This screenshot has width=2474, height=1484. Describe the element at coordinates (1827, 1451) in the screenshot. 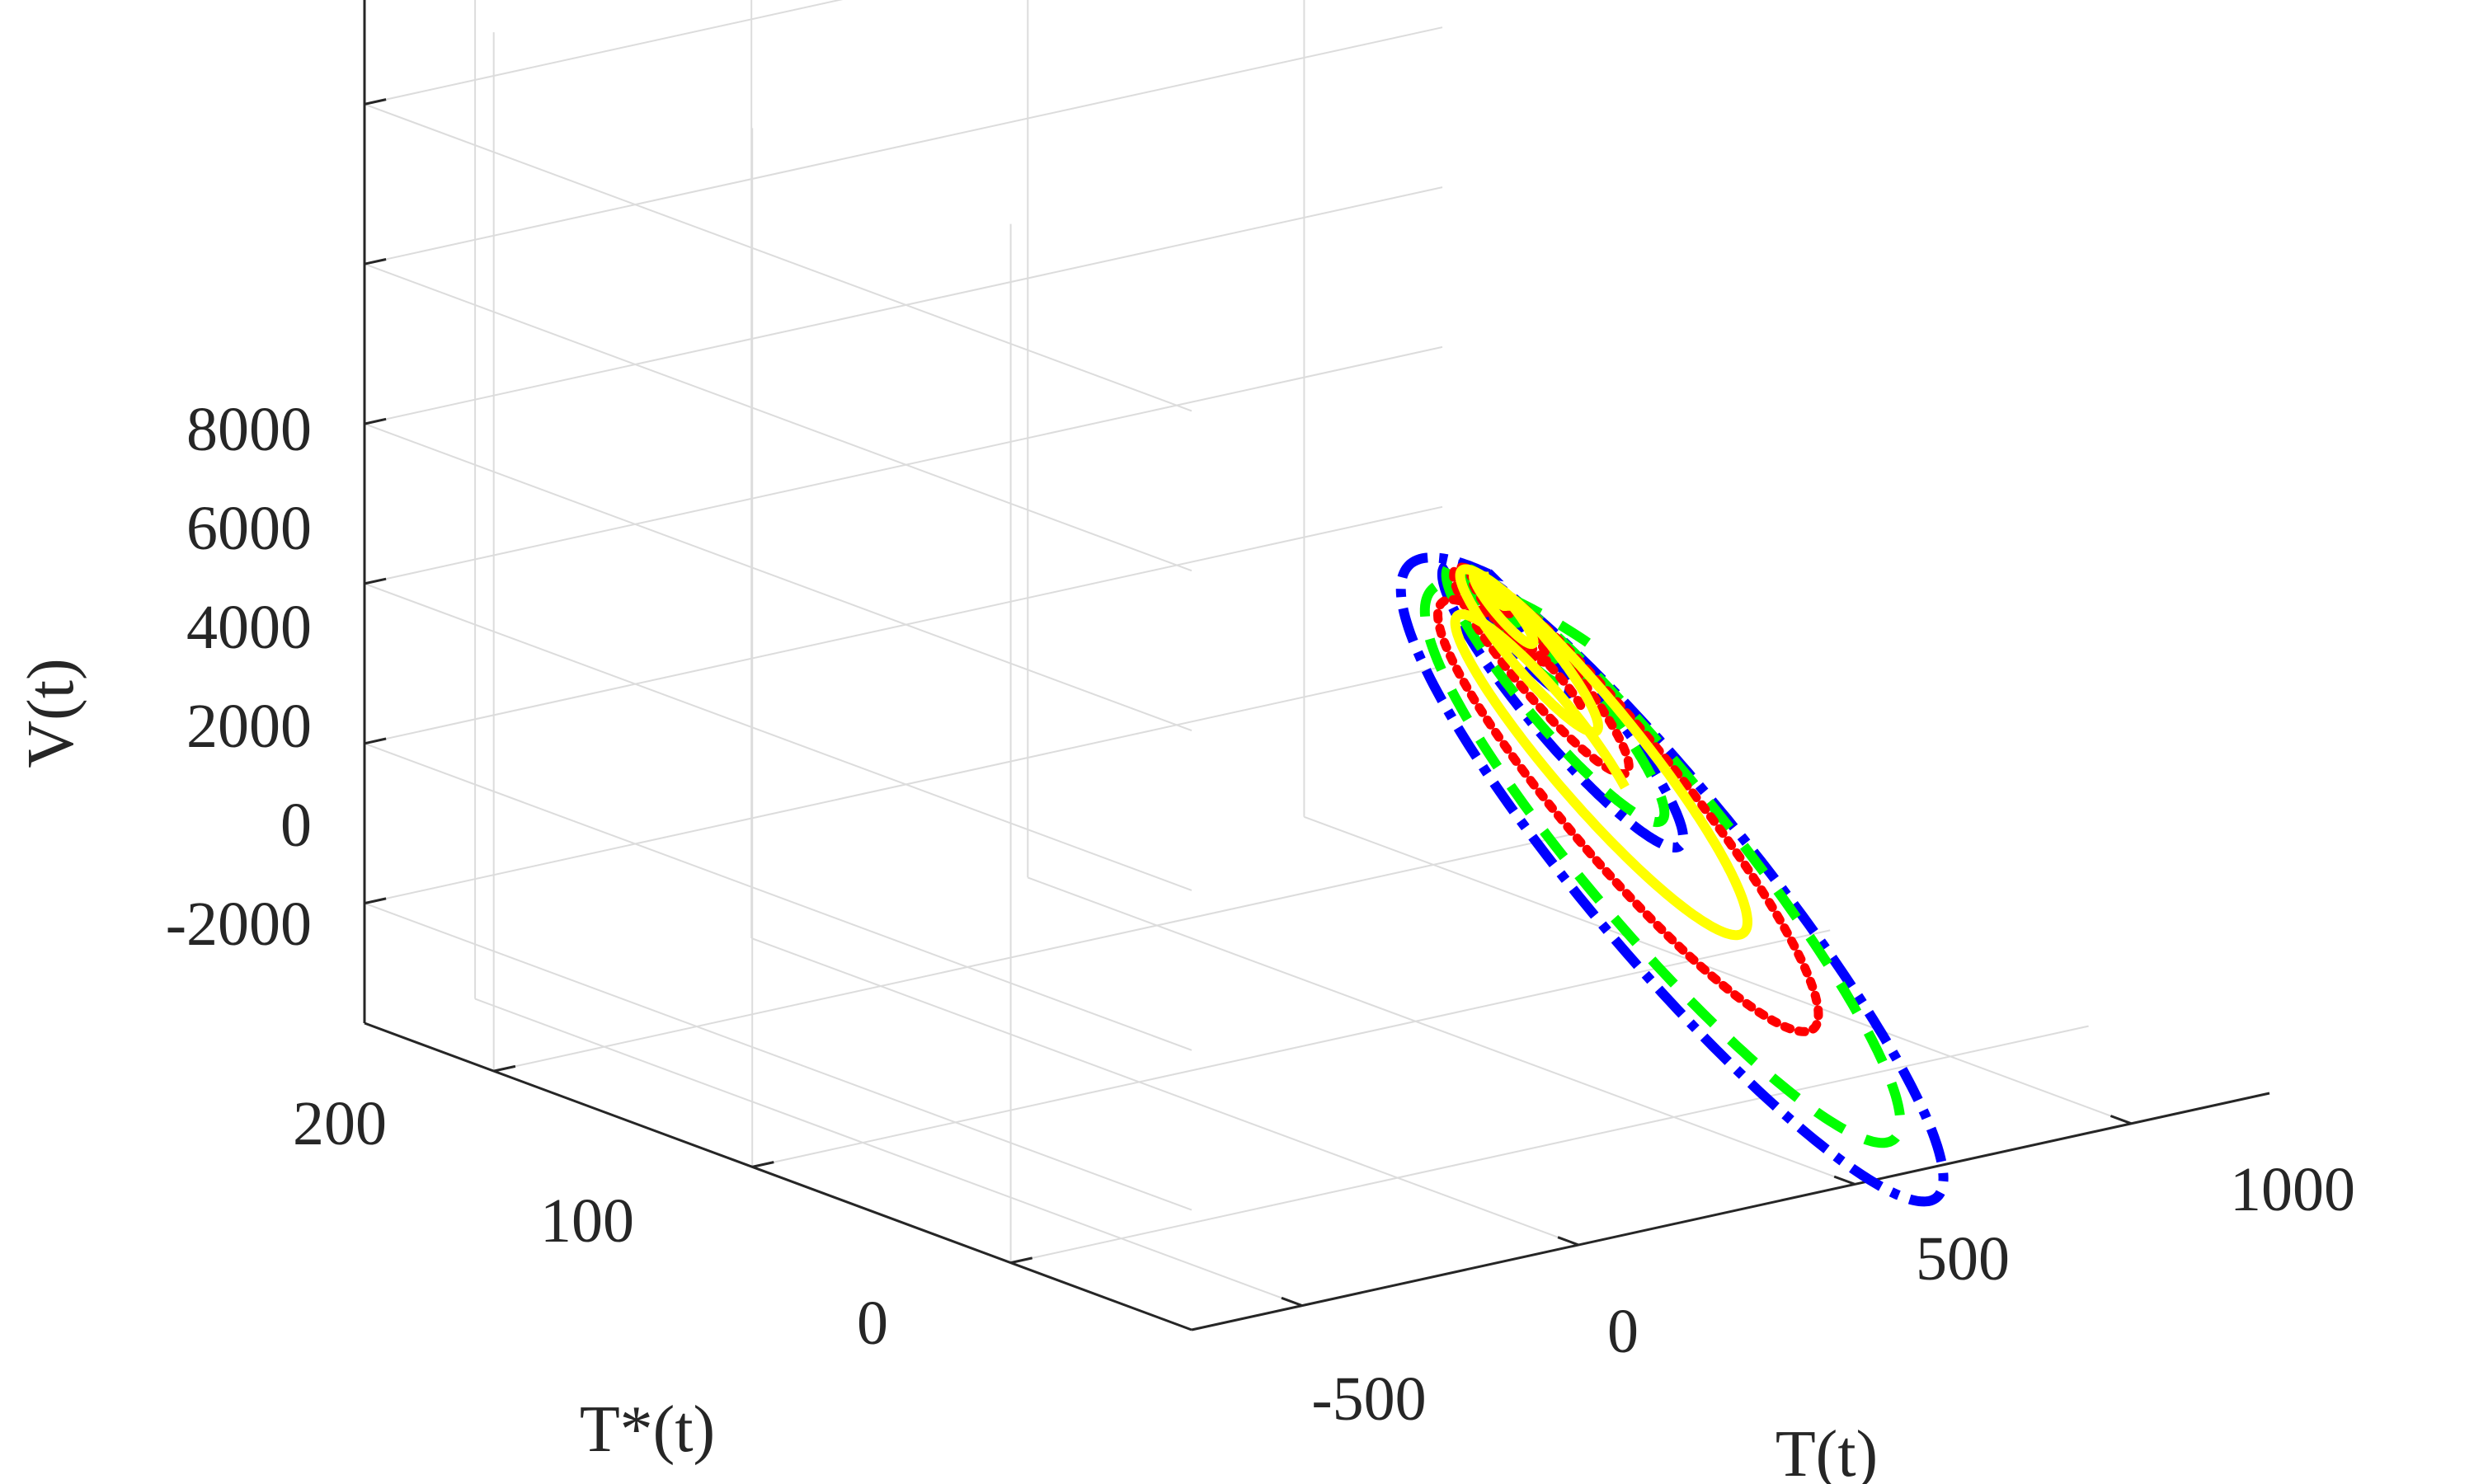

I see `x-axis-label: T(t)` at that location.